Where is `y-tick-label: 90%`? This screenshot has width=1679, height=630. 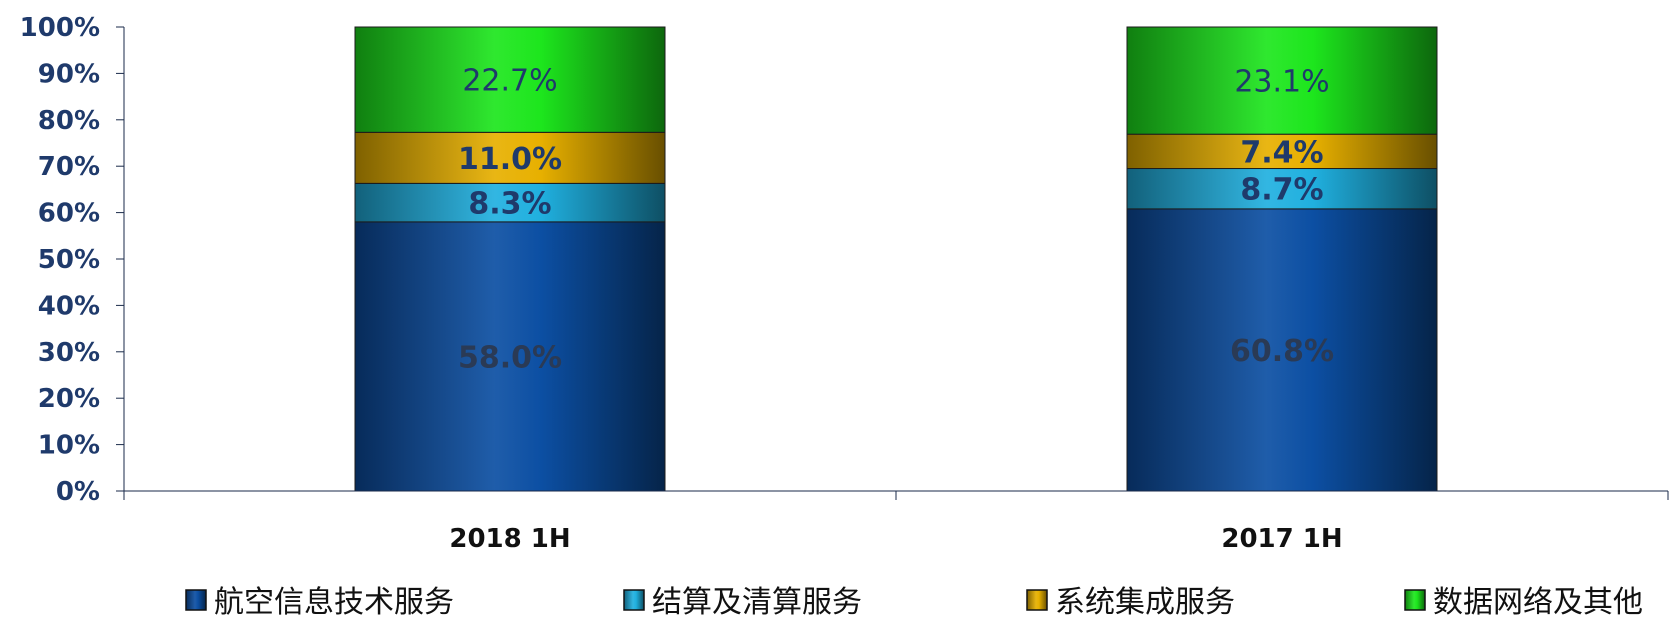 y-tick-label: 90% is located at coordinates (69, 74).